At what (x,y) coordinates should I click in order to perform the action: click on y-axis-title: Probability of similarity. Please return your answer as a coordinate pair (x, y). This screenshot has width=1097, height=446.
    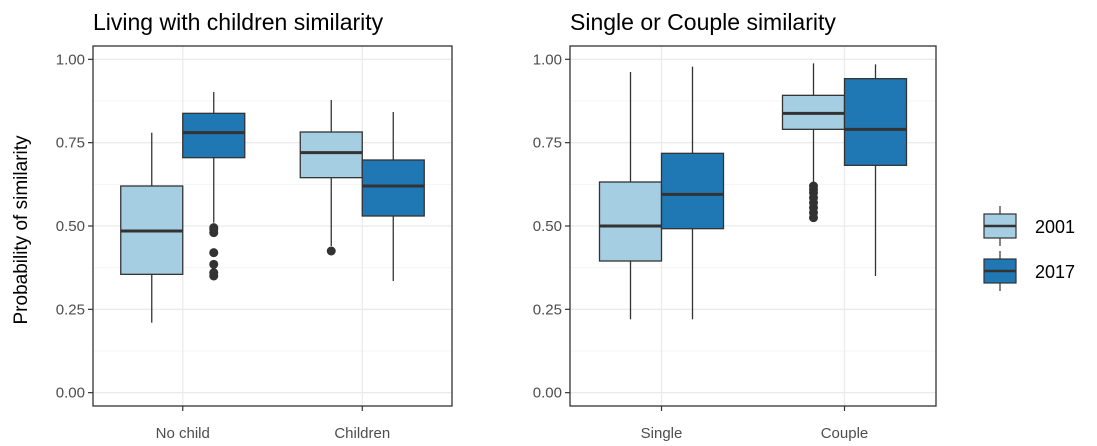
    Looking at the image, I should click on (21, 229).